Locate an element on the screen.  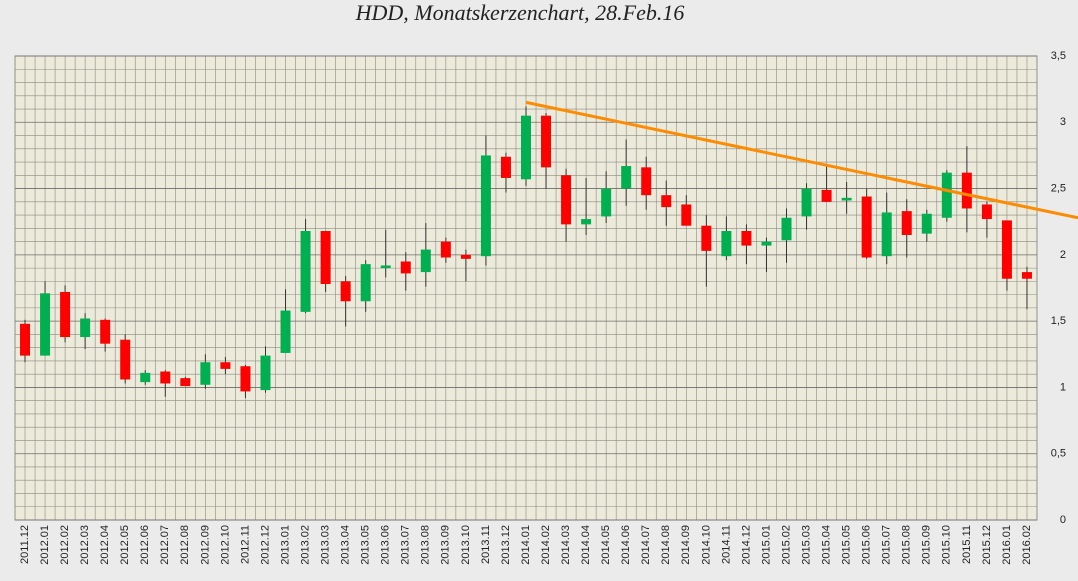
x-tick-label: 2014.11 is located at coordinates (726, 544).